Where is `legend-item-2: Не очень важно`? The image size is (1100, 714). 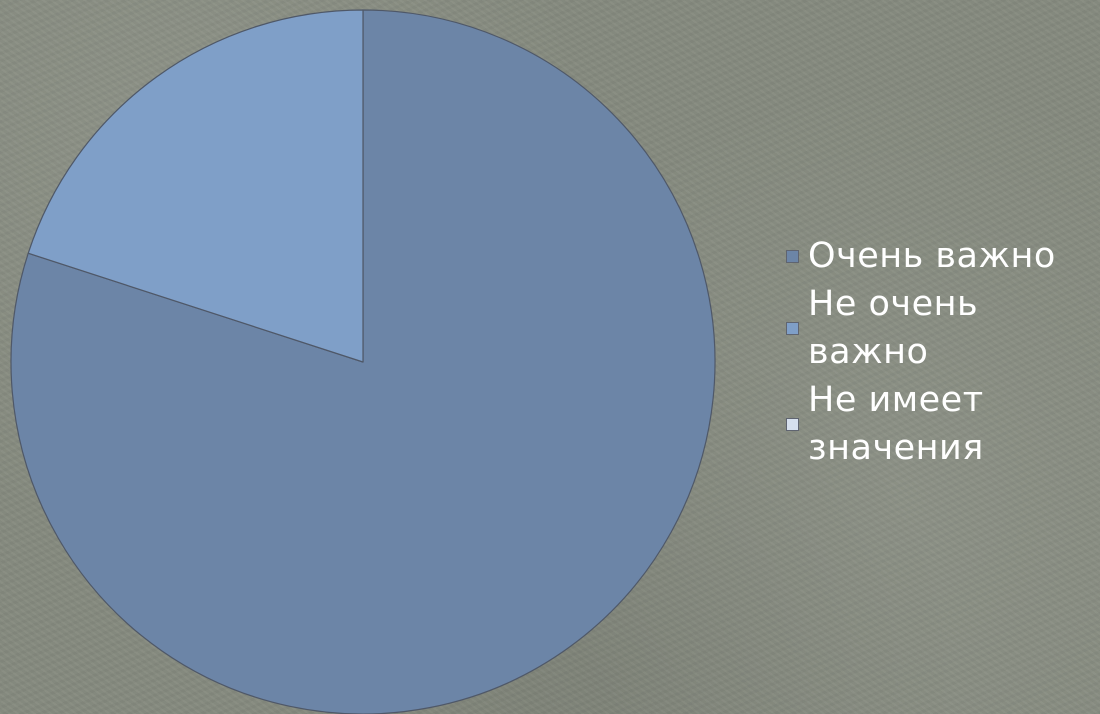
legend-item-2: Не очень важно is located at coordinates (940, 328).